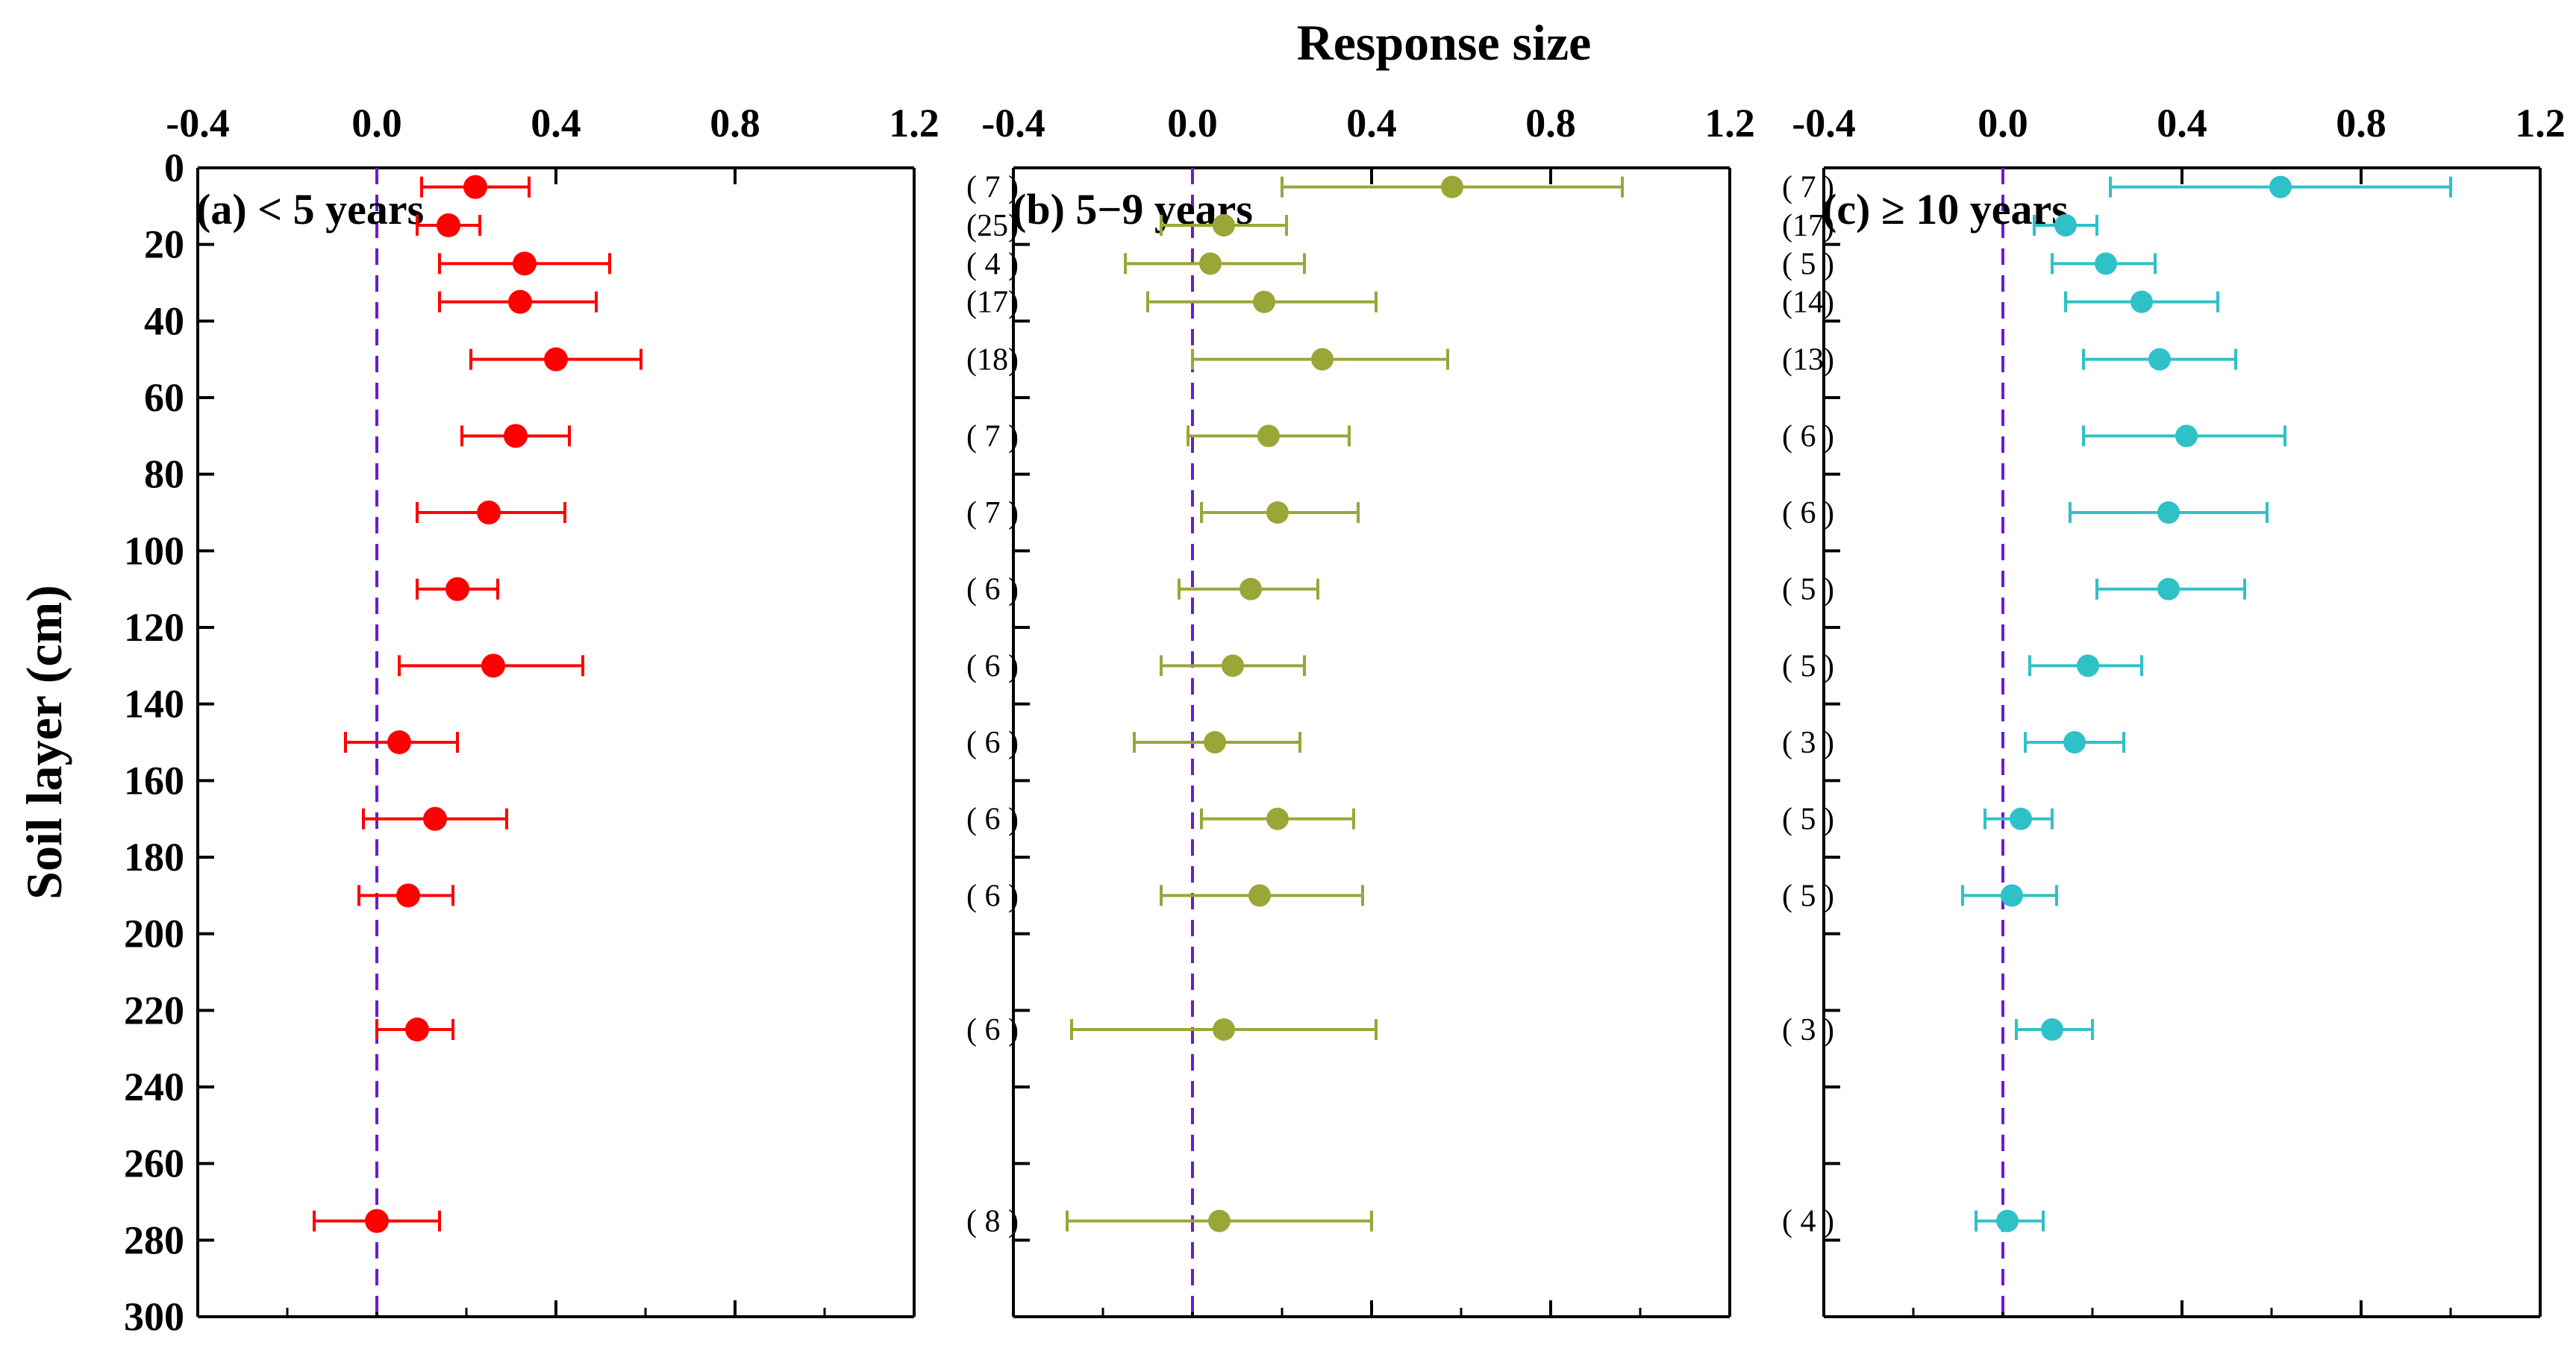  Describe the element at coordinates (154, 857) in the screenshot. I see `y-tick-label: 180` at that location.